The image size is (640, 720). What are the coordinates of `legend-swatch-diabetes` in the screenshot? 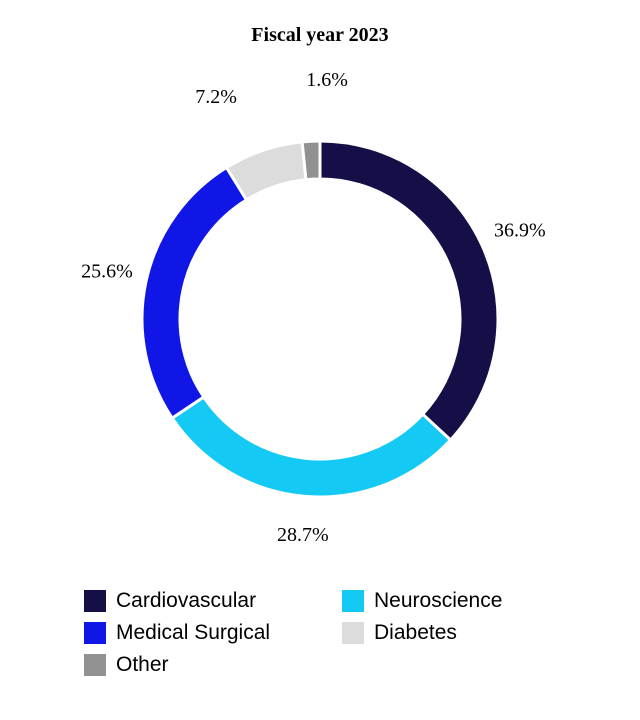 It's located at (353, 633).